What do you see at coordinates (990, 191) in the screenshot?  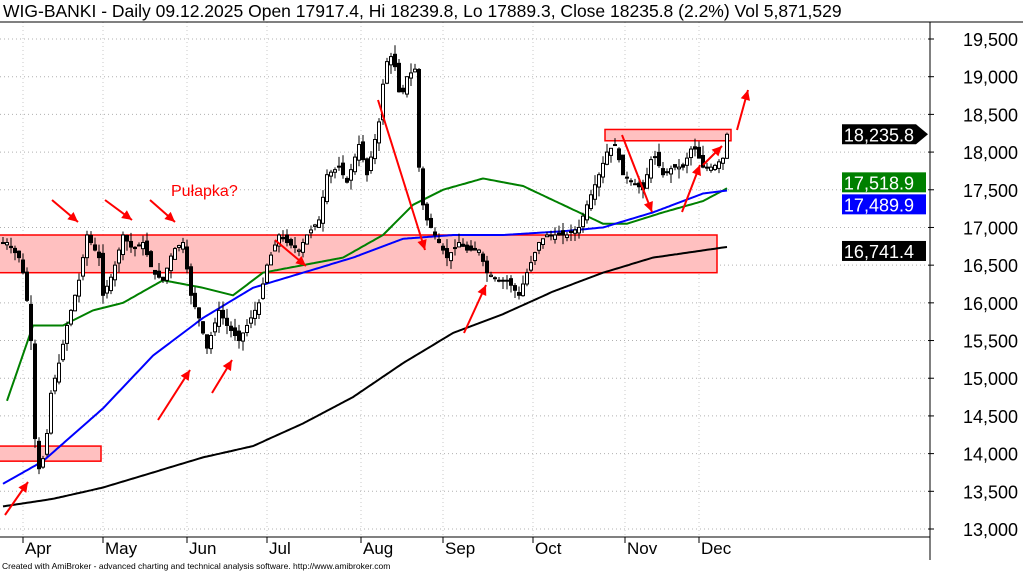 I see `y-tick-label: 17,500` at bounding box center [990, 191].